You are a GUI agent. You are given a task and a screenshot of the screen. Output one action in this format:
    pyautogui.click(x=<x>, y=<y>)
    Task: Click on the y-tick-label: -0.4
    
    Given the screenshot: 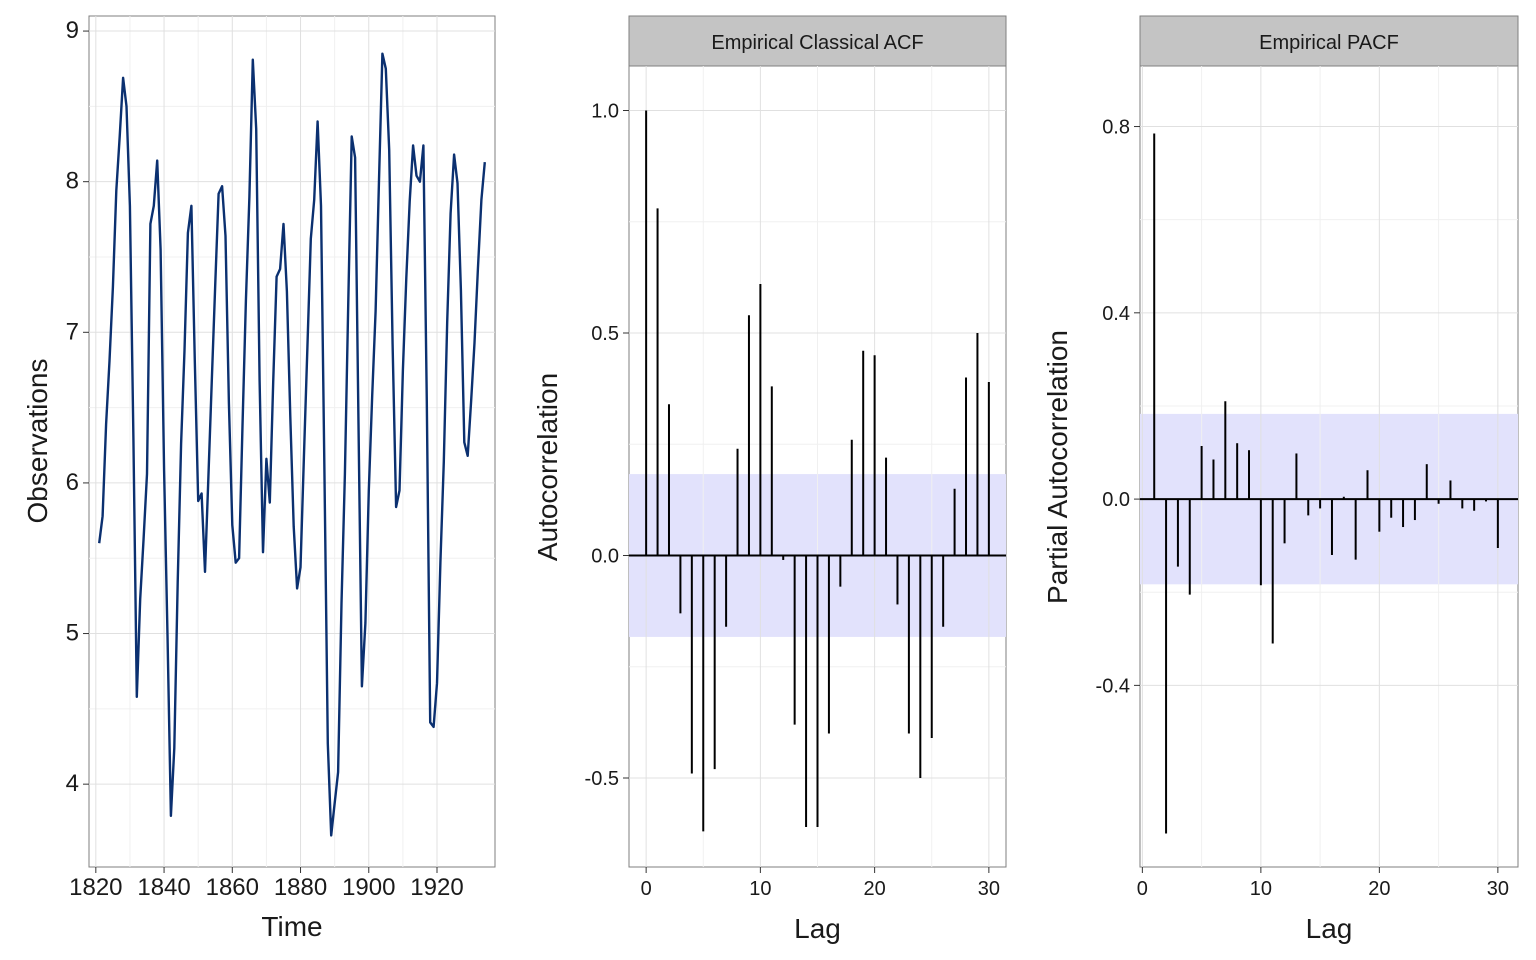 What is the action you would take?
    pyautogui.click(x=1113, y=686)
    